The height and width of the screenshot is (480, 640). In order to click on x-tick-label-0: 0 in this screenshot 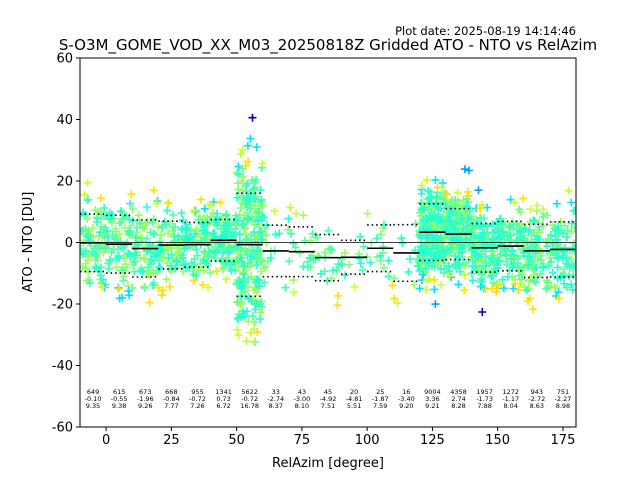, I will do `click(106, 440)`.